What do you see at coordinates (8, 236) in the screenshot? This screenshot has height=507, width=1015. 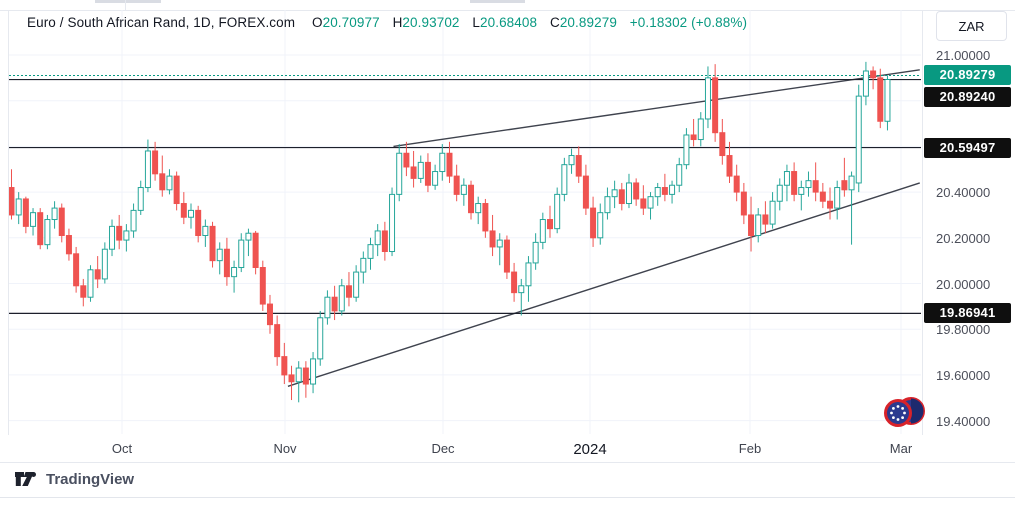 I see `frame-left-border` at bounding box center [8, 236].